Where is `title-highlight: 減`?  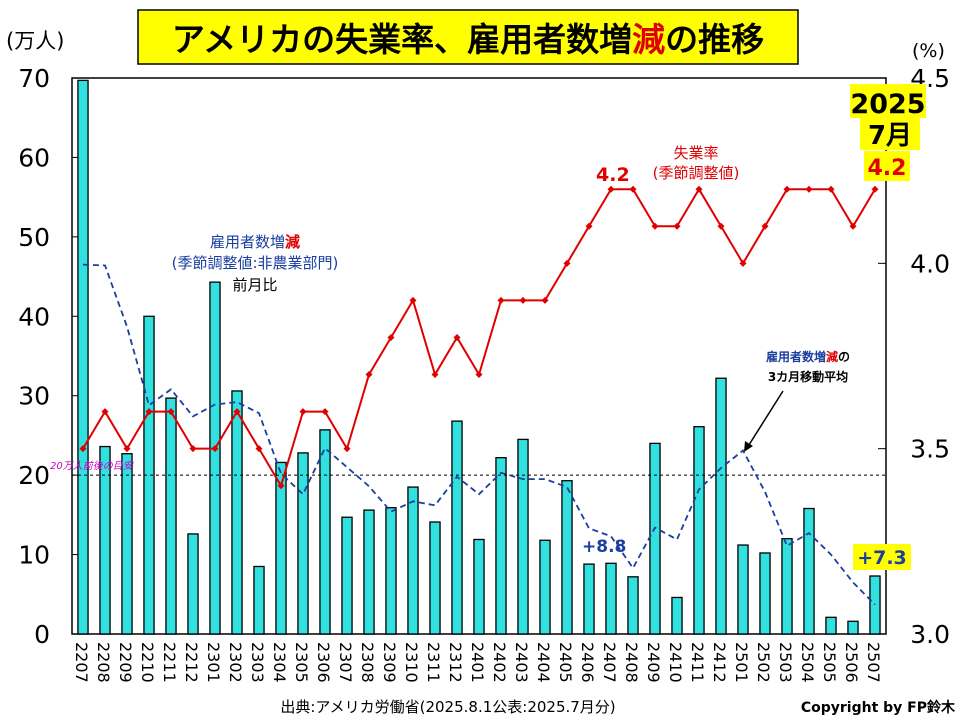
title-highlight: 減 is located at coordinates (648, 39).